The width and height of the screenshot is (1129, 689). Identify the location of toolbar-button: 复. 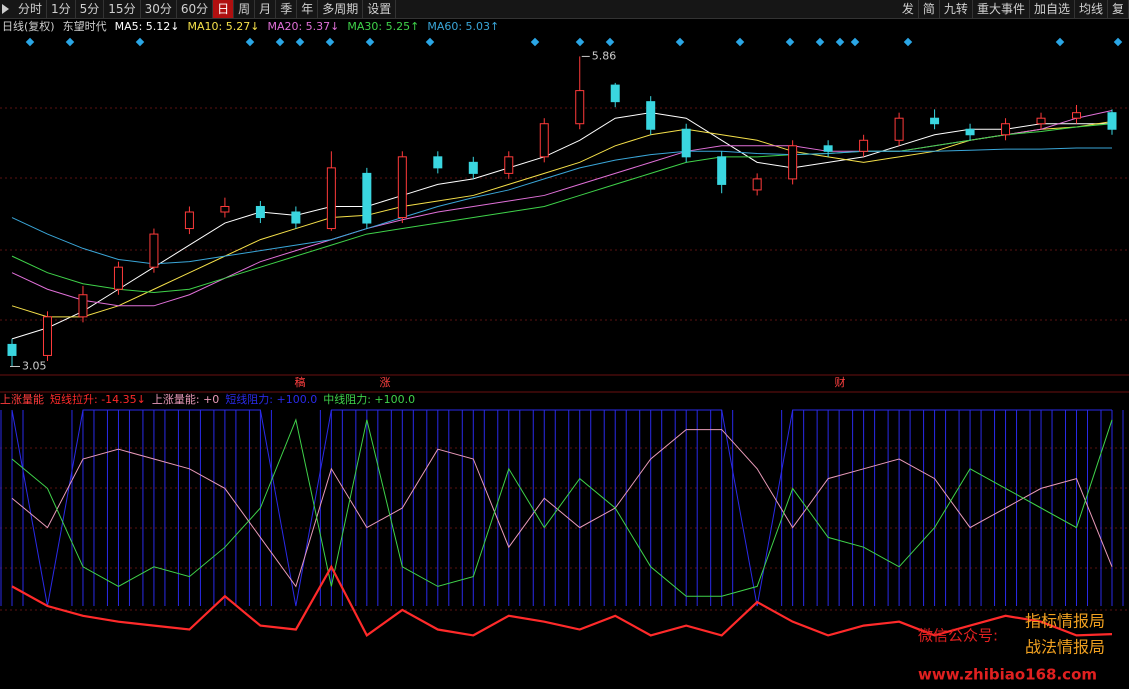
(1118, 9).